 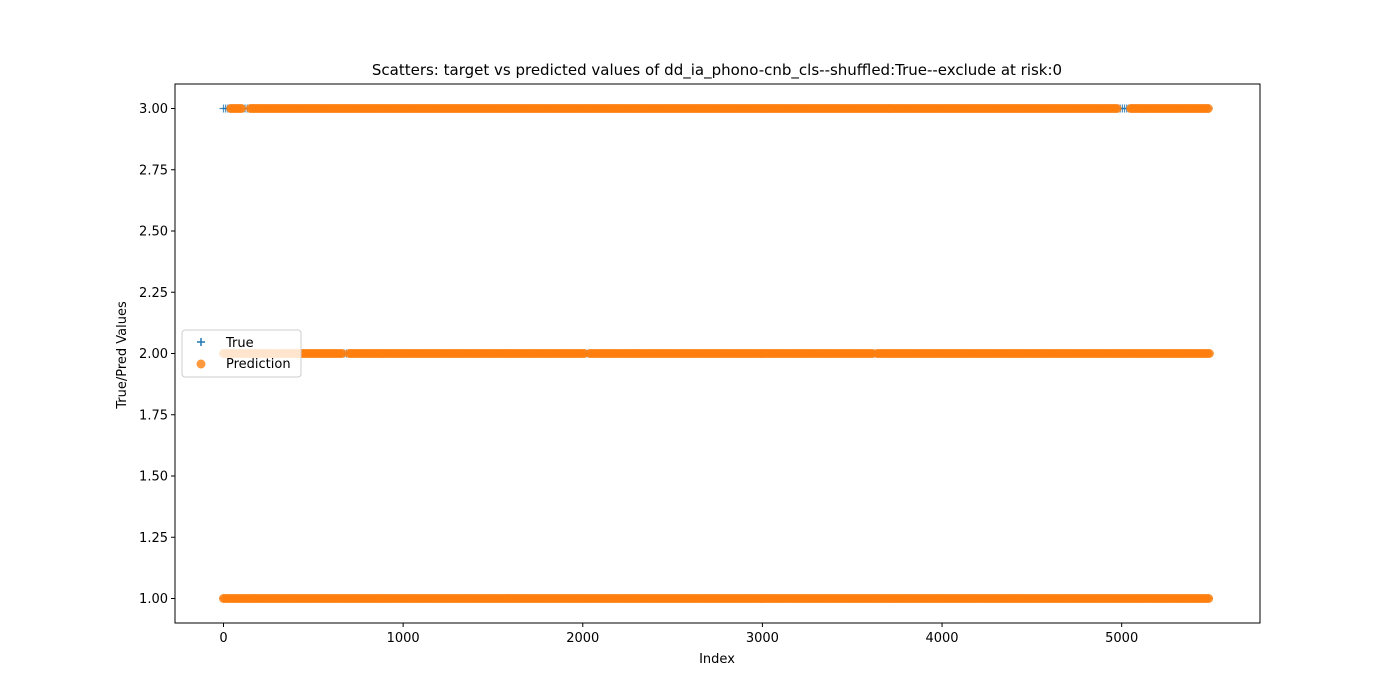 What do you see at coordinates (258, 364) in the screenshot?
I see `legend-prediction-label: Prediction` at bounding box center [258, 364].